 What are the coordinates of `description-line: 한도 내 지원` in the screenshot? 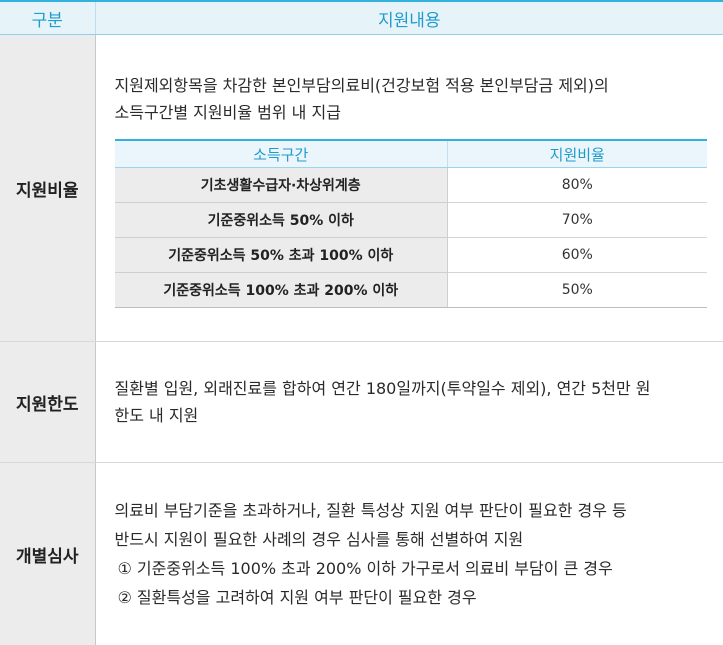 It's located at (419, 415).